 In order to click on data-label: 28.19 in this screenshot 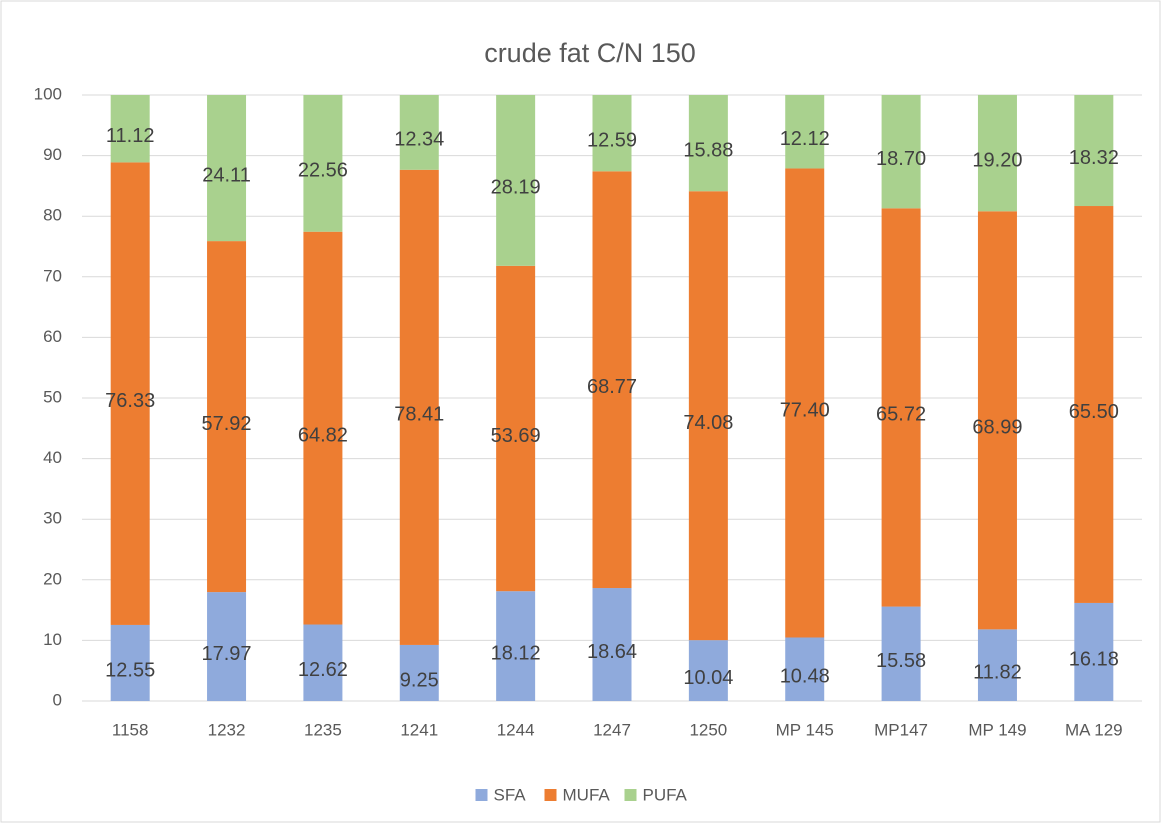, I will do `click(516, 188)`.